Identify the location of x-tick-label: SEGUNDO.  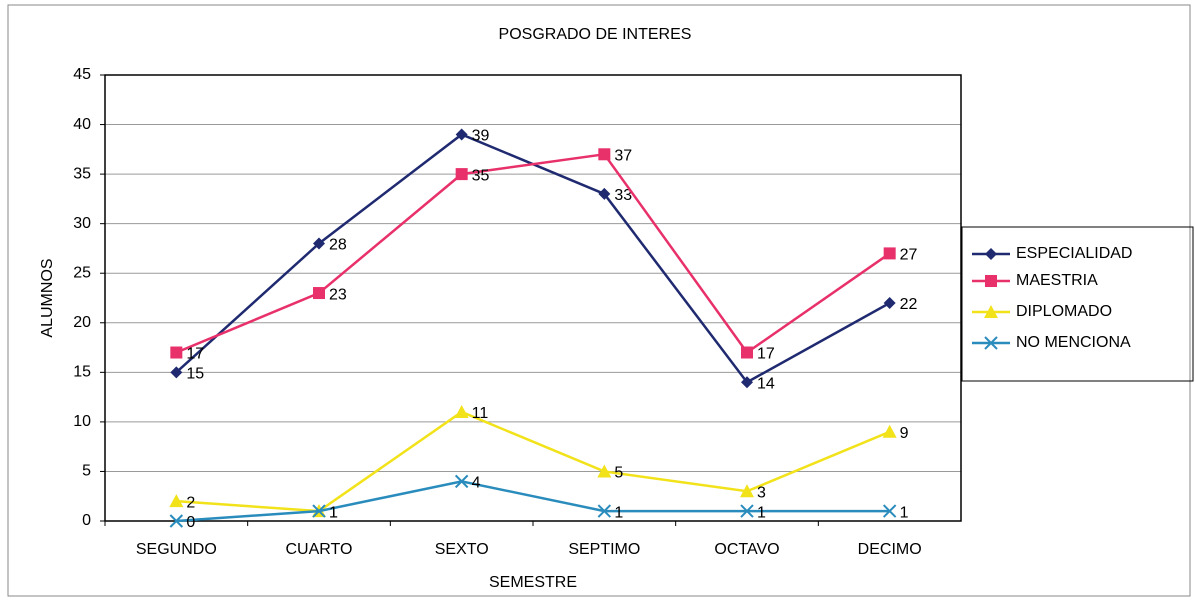
(176, 549).